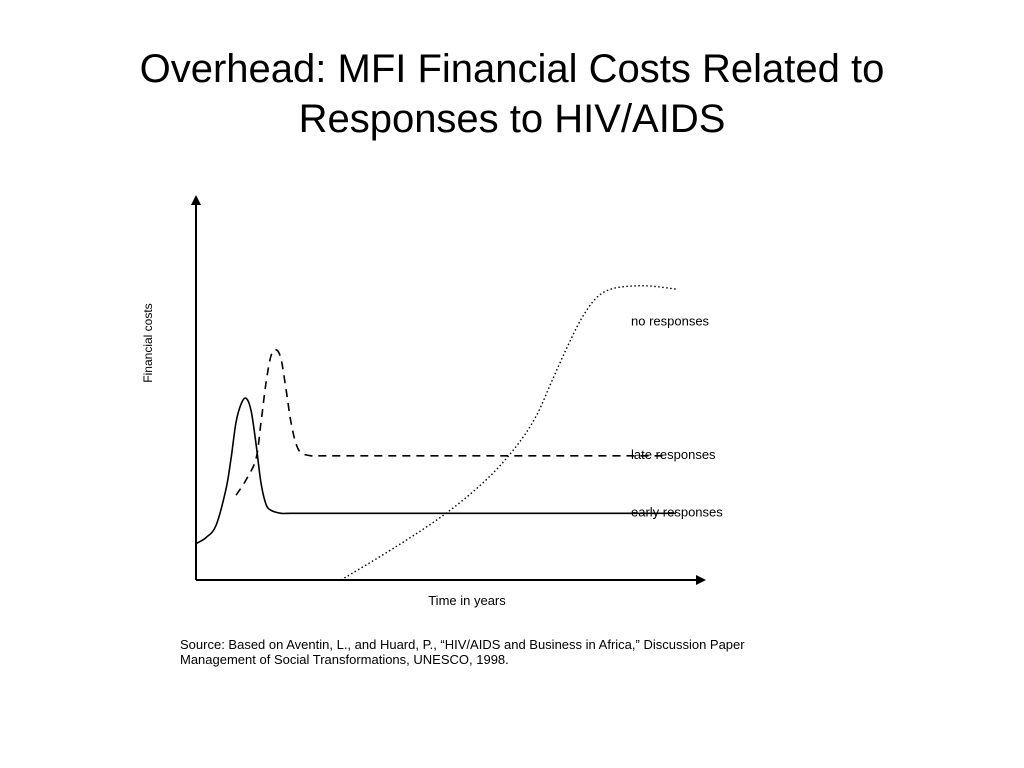  I want to click on series-line-no-responses, so click(508, 433).